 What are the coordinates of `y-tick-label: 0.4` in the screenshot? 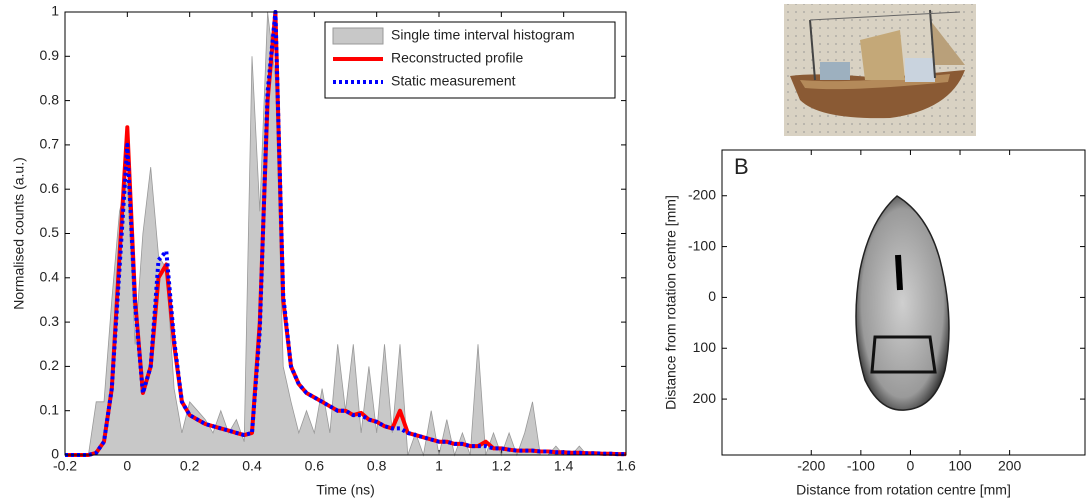 It's located at (50, 277).